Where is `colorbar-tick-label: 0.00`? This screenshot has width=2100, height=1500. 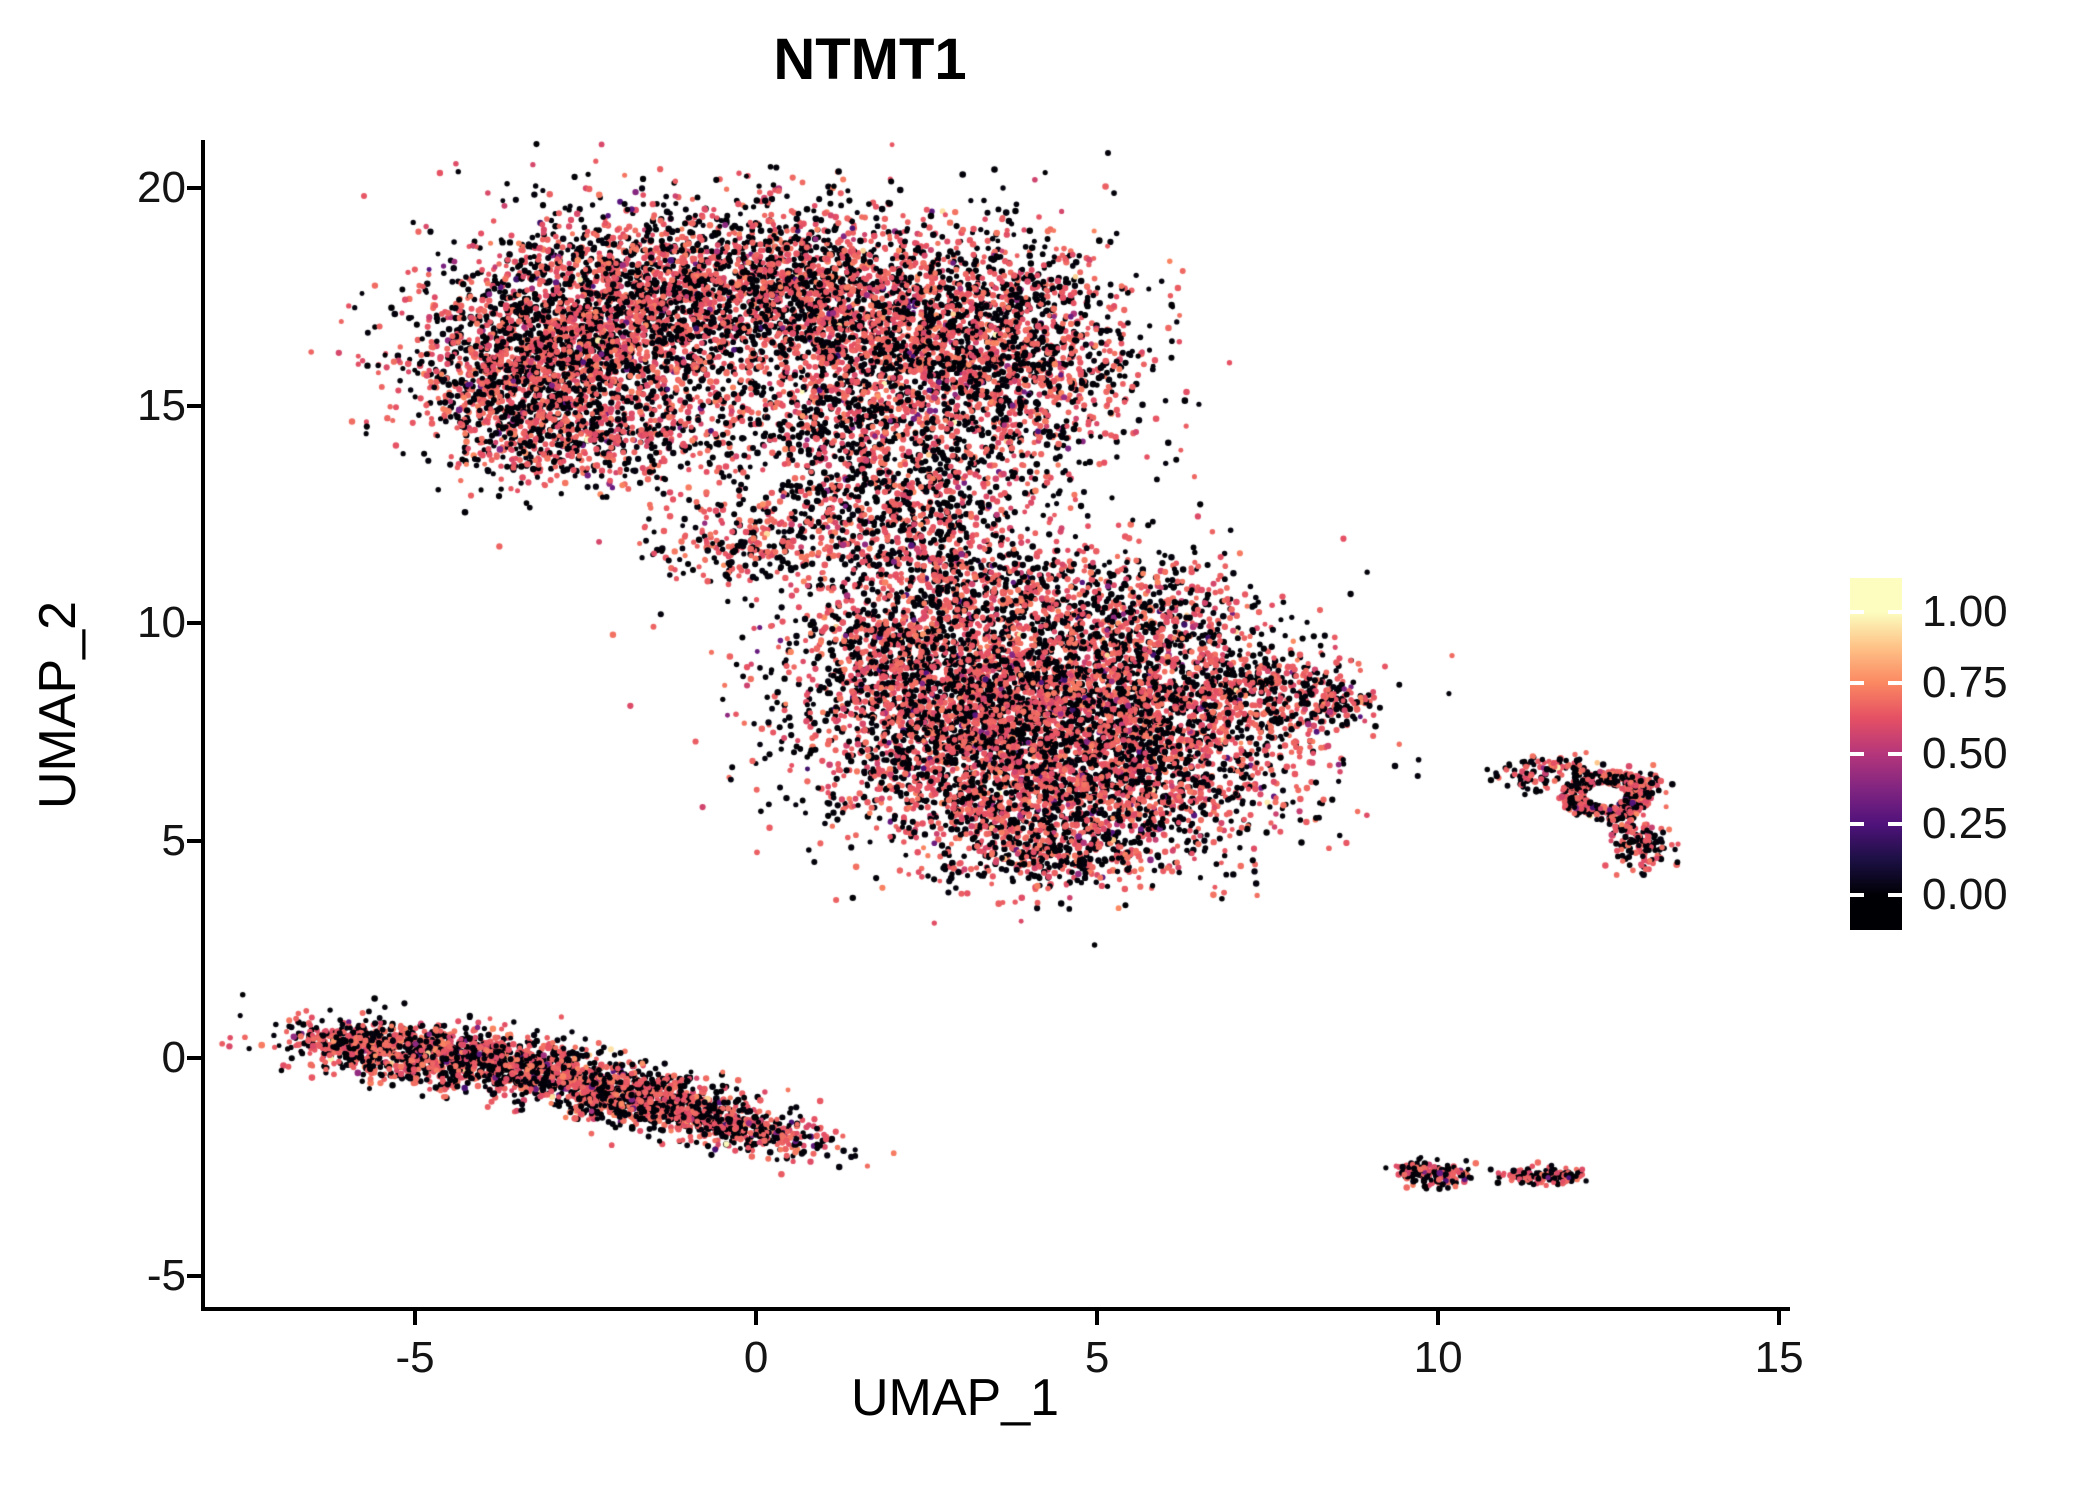
colorbar-tick-label: 0.00 is located at coordinates (1965, 894).